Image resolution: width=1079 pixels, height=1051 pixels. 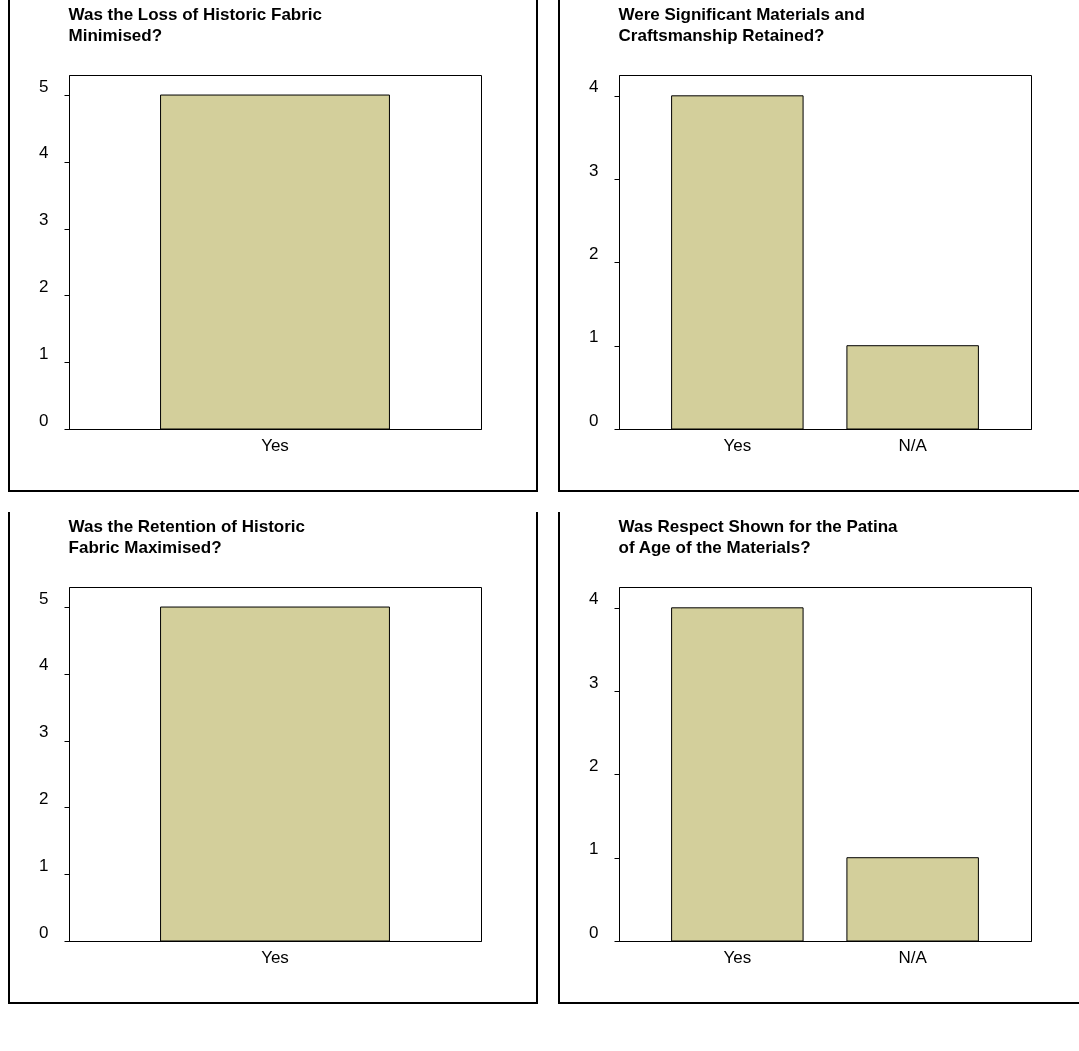 I want to click on chart-title: Were Significant Materials and Craftsmanship Retained?, so click(x=741, y=25).